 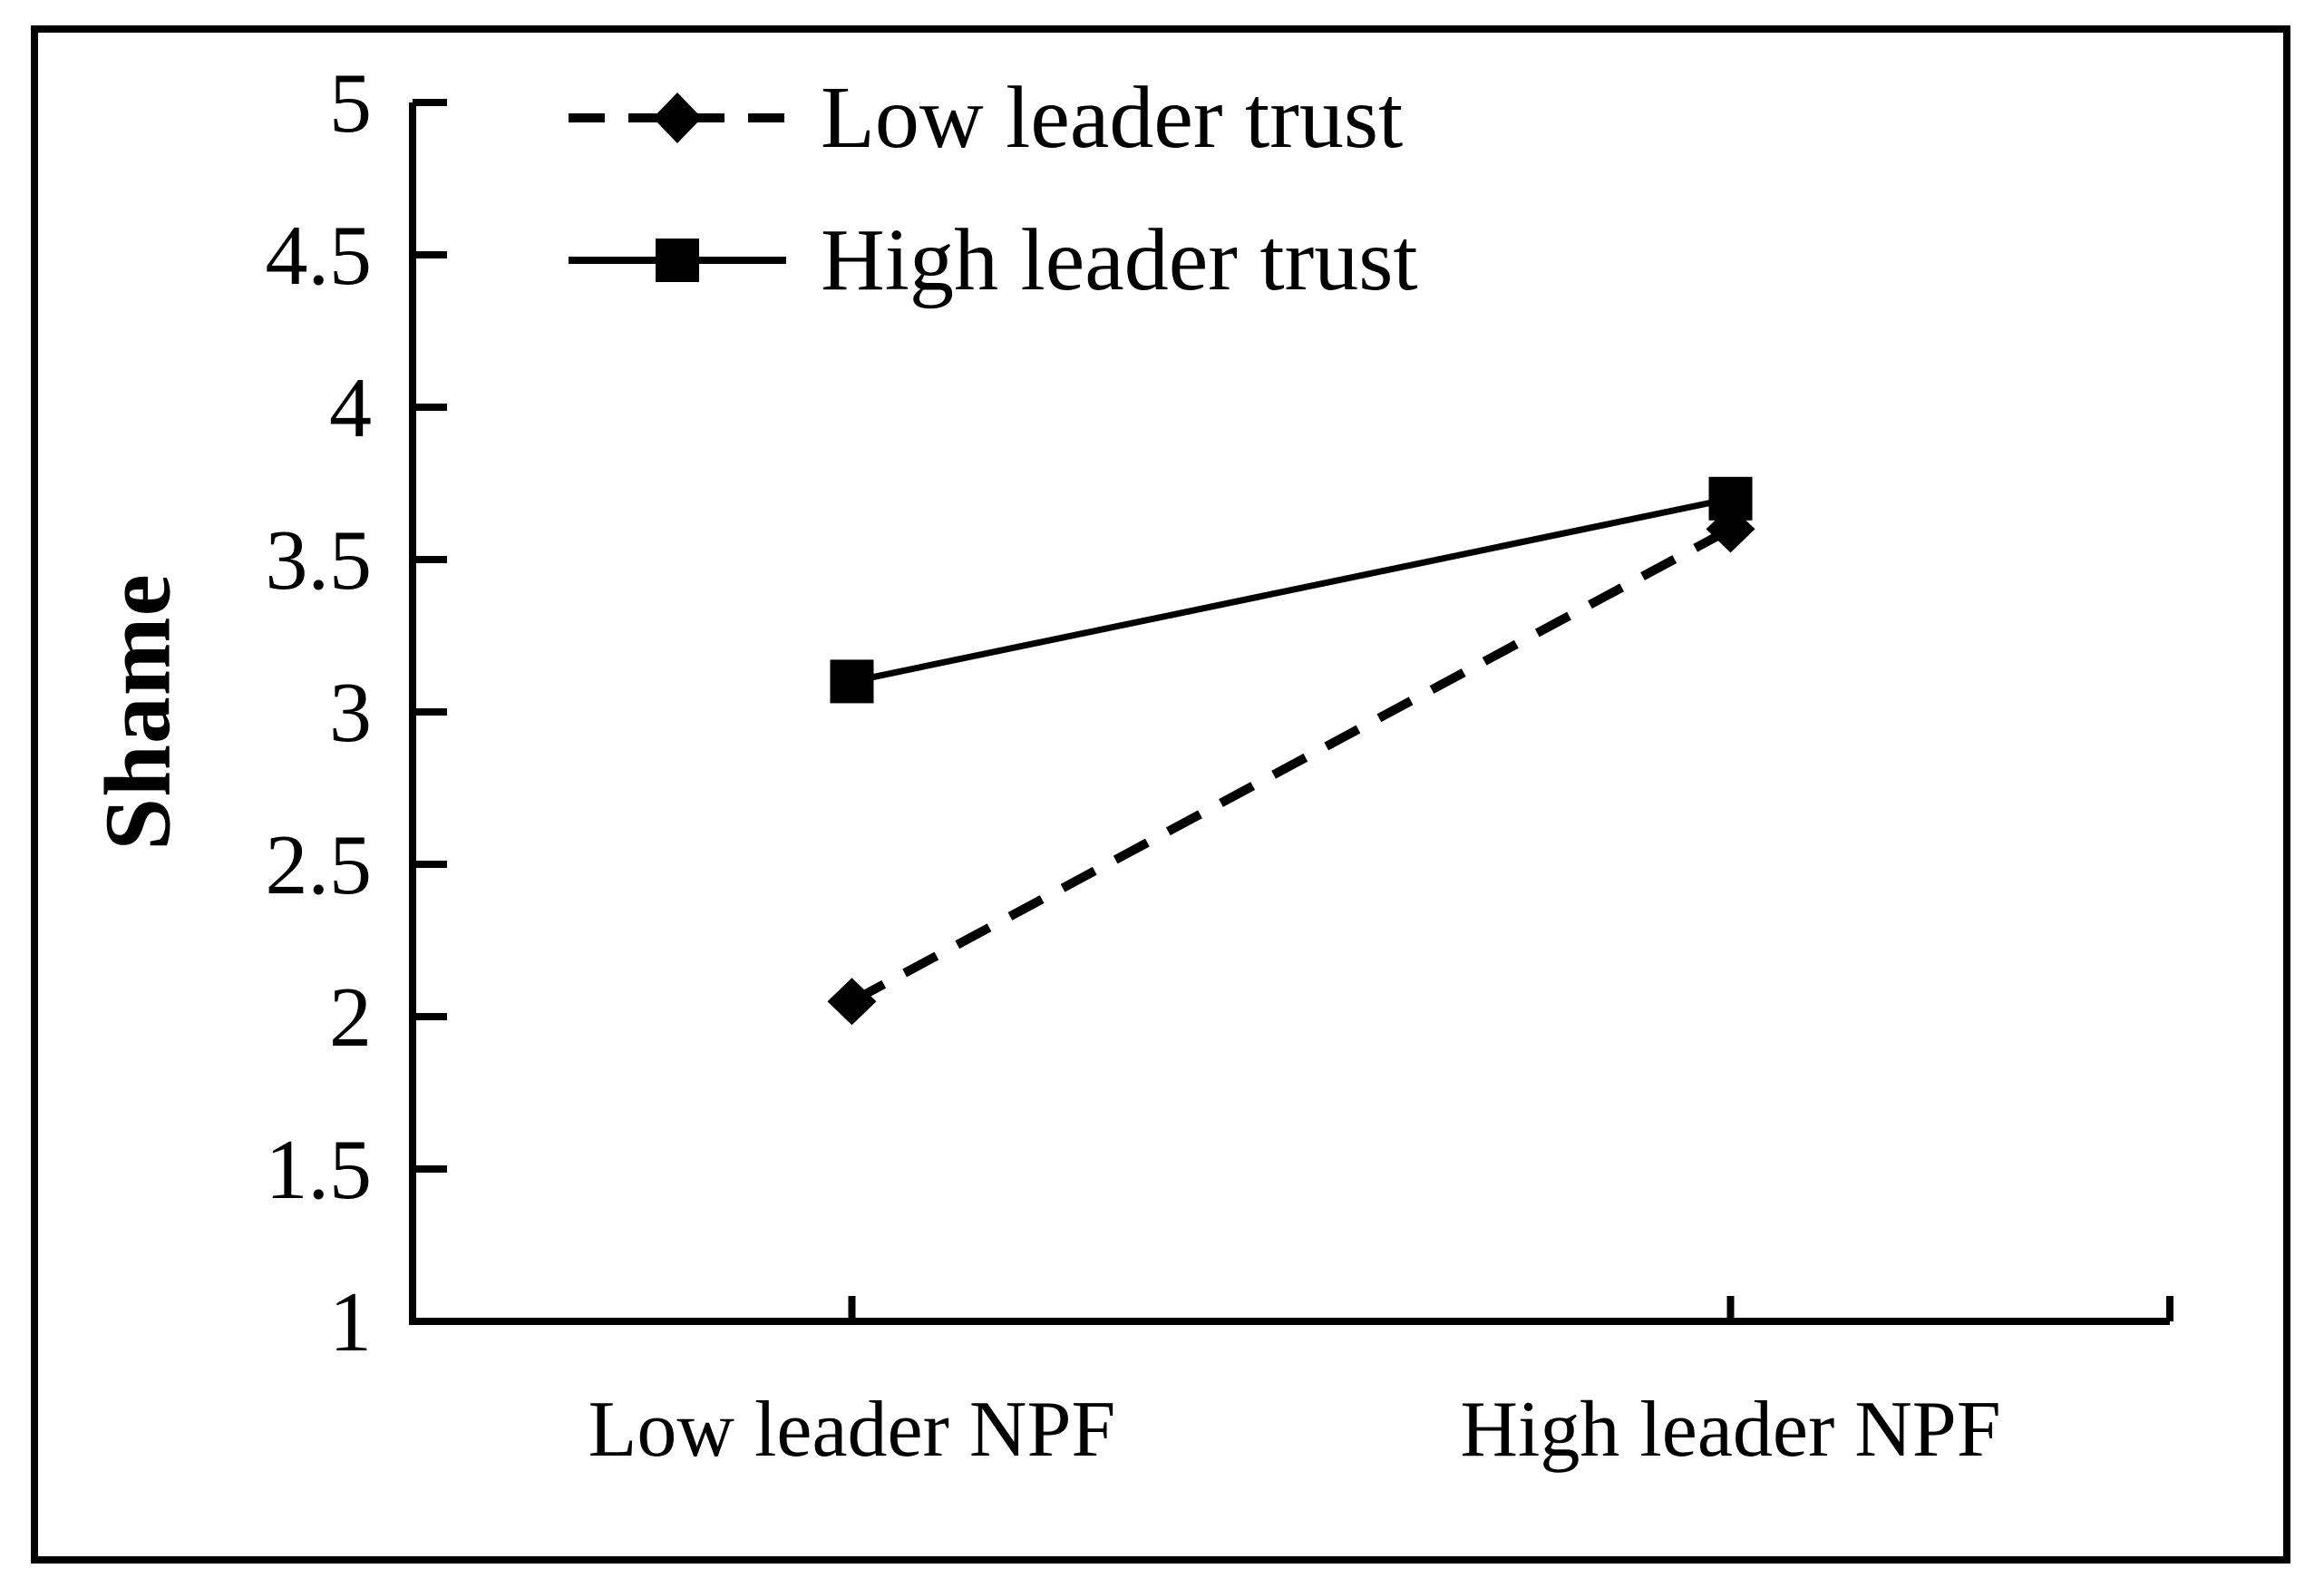 I want to click on y-tick-label: 1.5, so click(x=319, y=1170).